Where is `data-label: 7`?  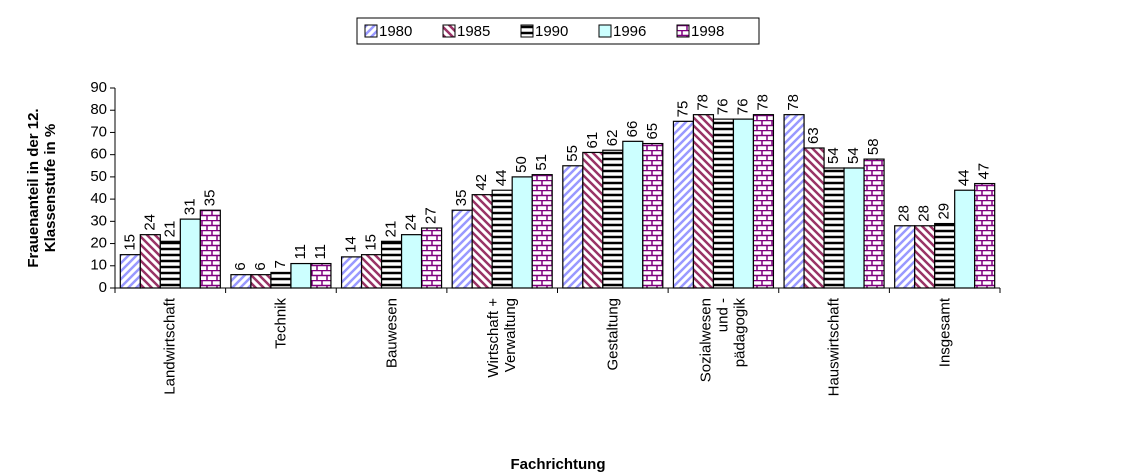 data-label: 7 is located at coordinates (280, 264).